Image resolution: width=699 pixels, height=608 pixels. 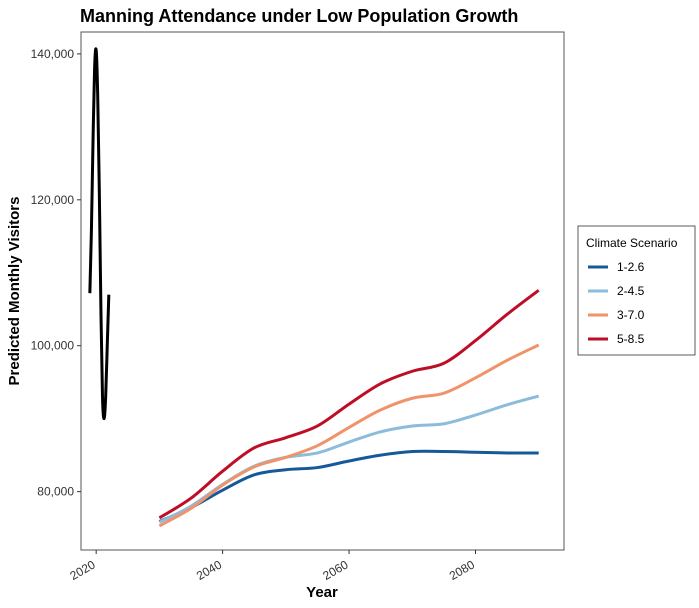 What do you see at coordinates (53, 346) in the screenshot?
I see `y-tick-label: 100,000` at bounding box center [53, 346].